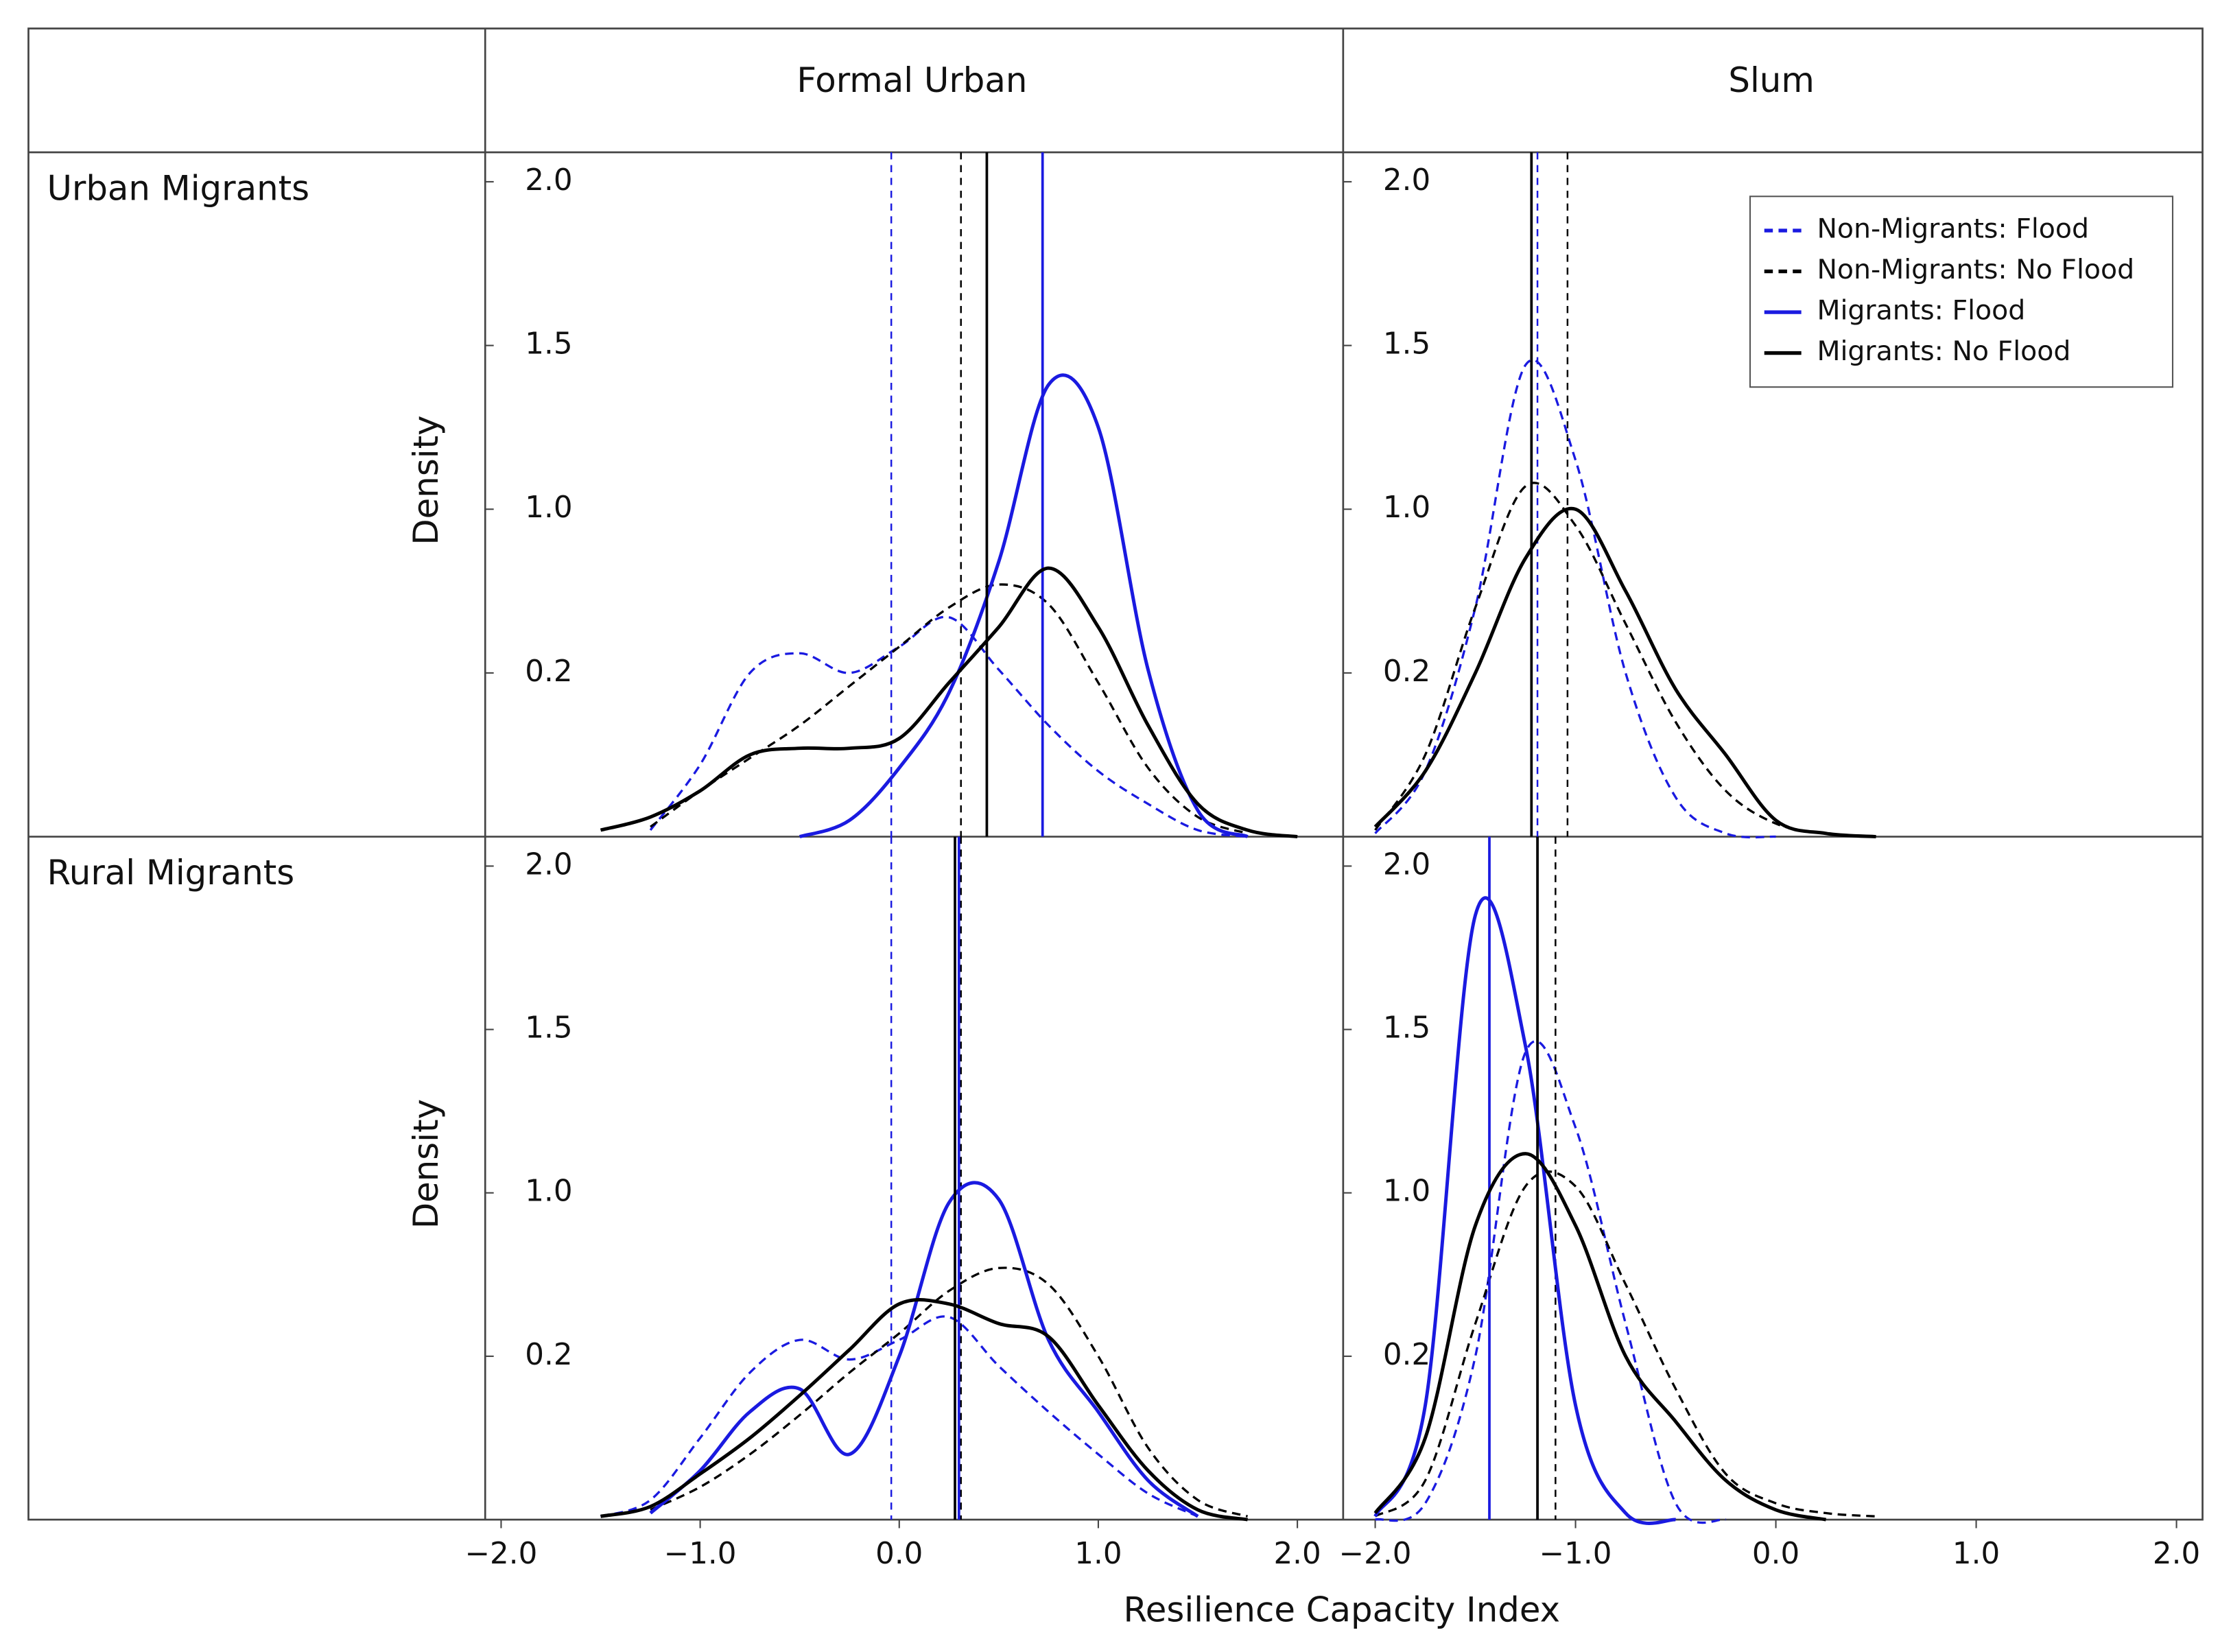 This screenshot has width=2231, height=1652. I want to click on legend-label: Non-Migrants: No Flood, so click(1975, 269).